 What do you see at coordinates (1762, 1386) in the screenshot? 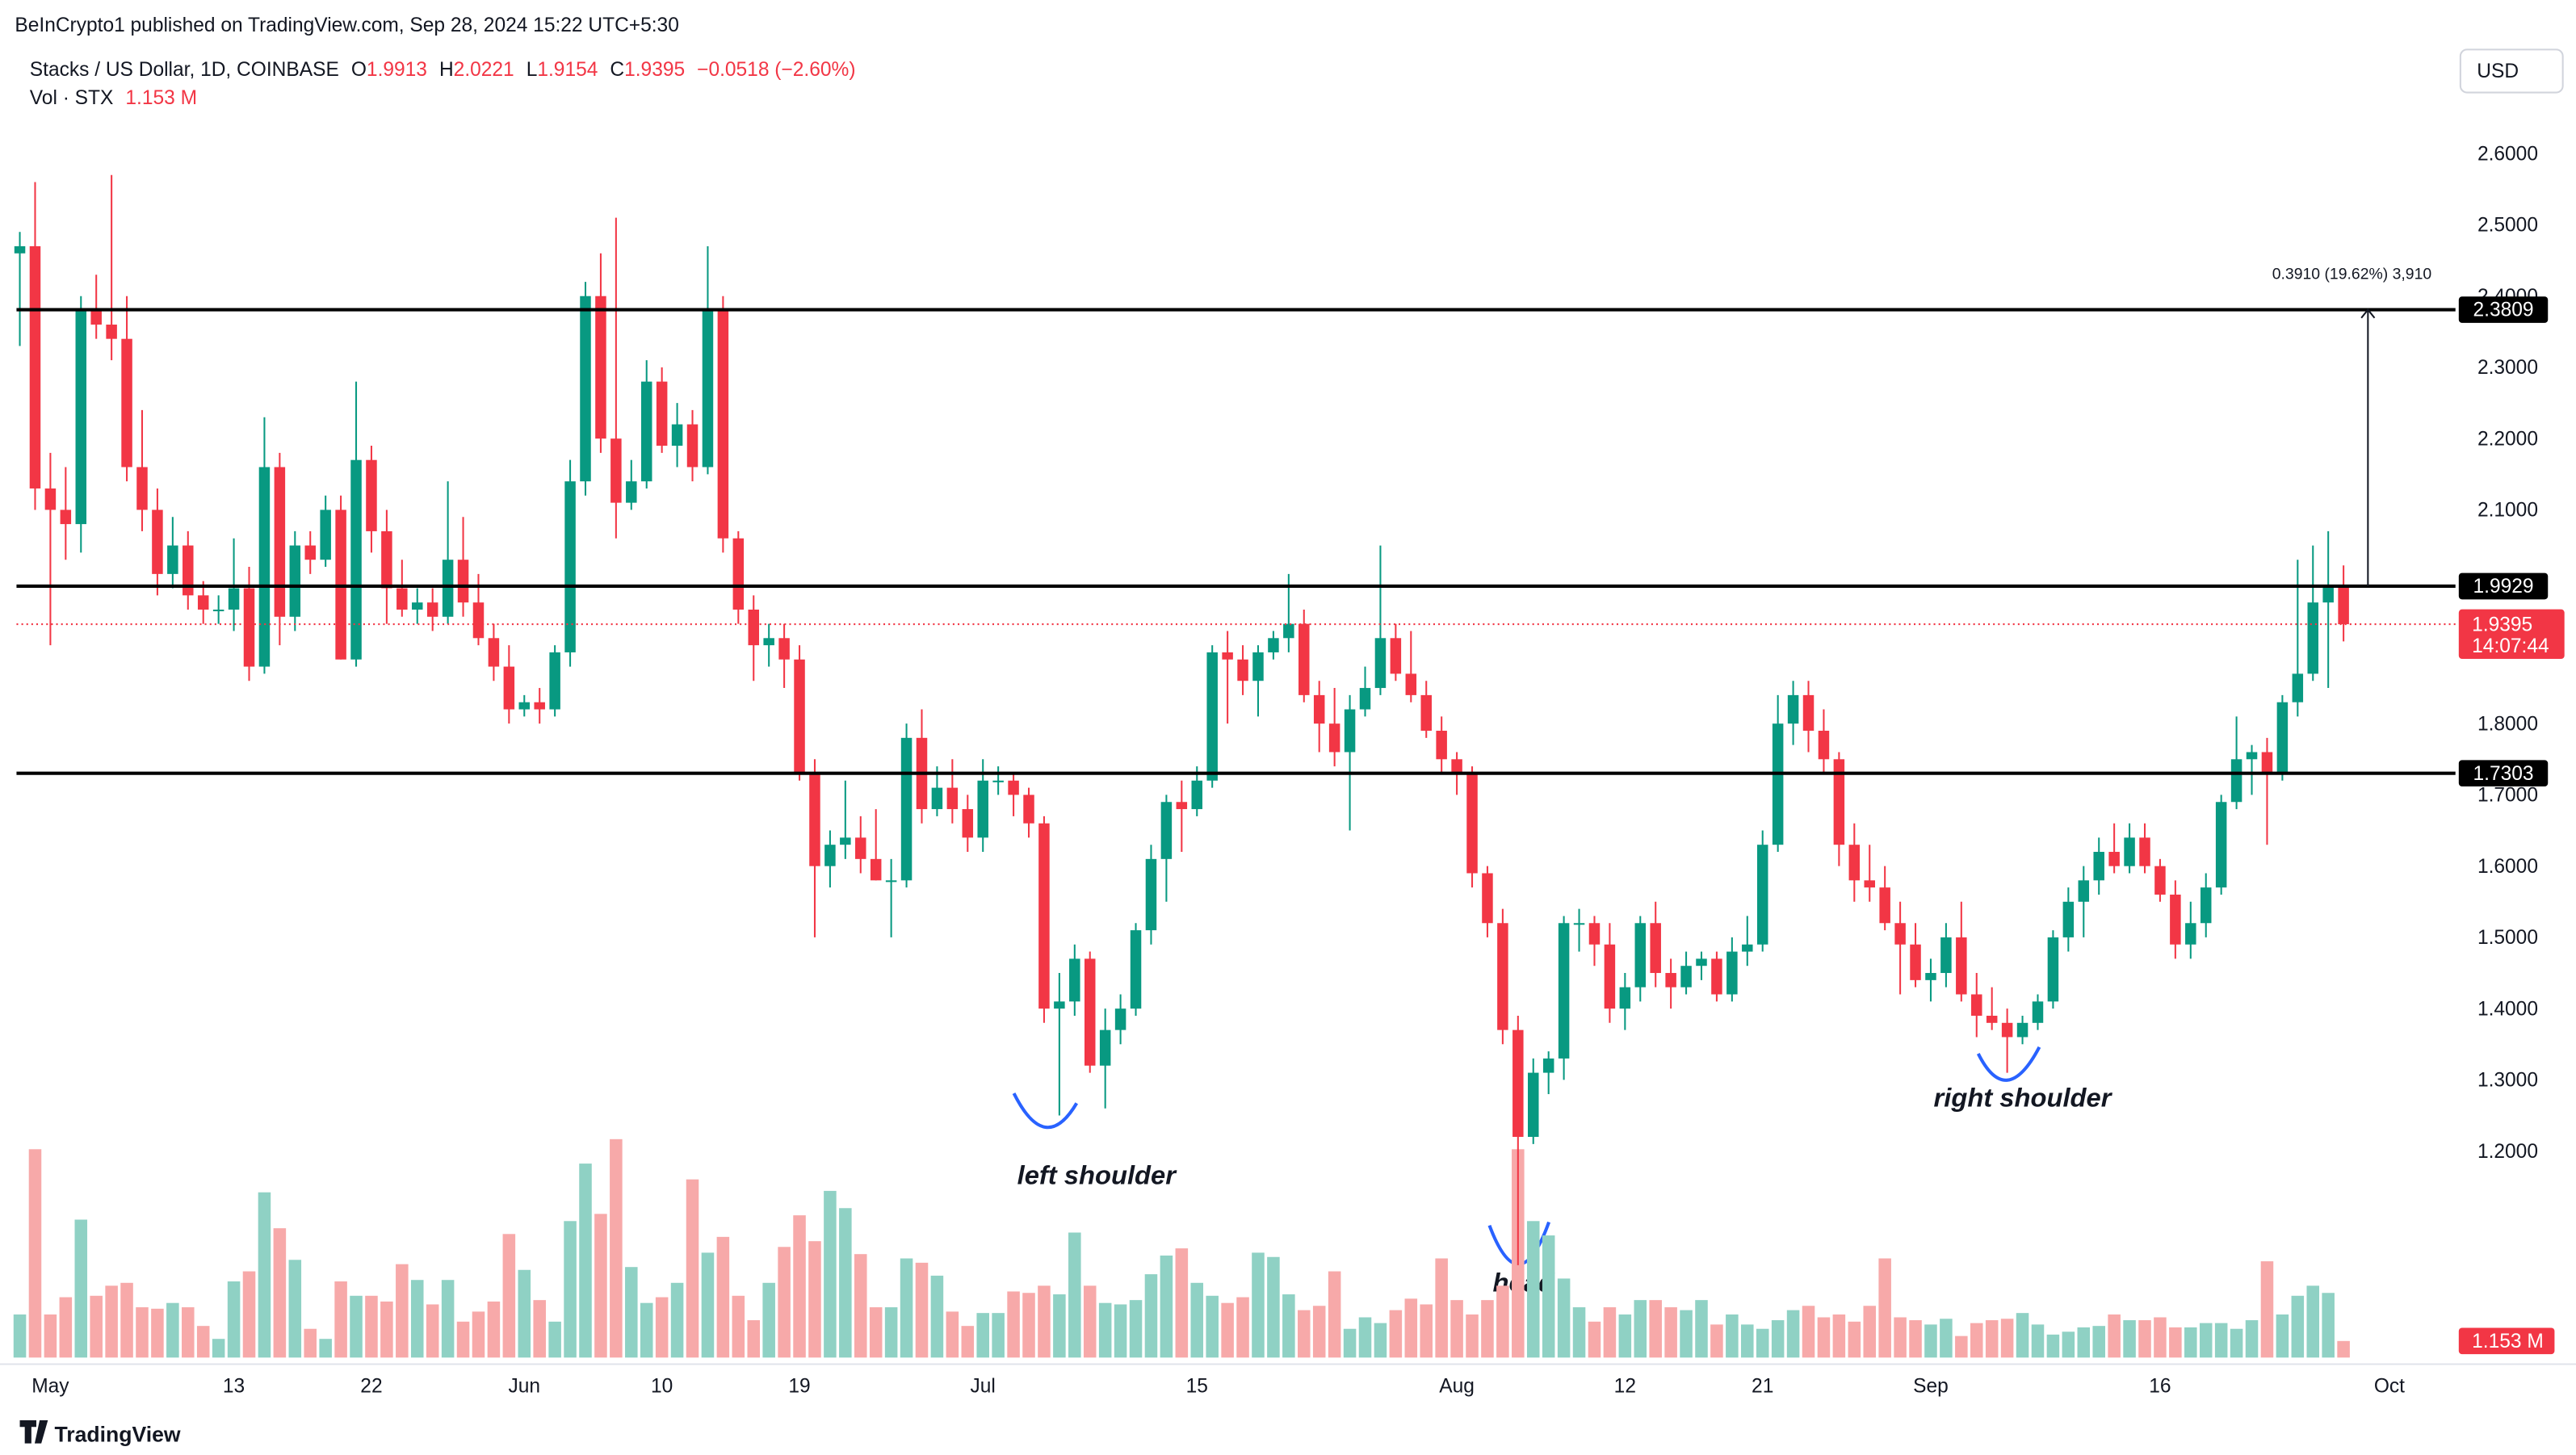
I see `x-tick-label: 21` at bounding box center [1762, 1386].